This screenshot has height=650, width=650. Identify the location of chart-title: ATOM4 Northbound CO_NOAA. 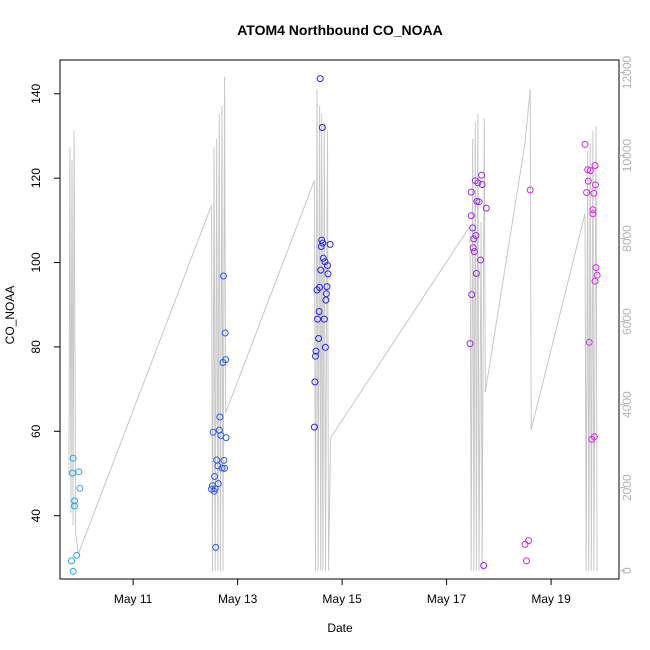
(340, 30).